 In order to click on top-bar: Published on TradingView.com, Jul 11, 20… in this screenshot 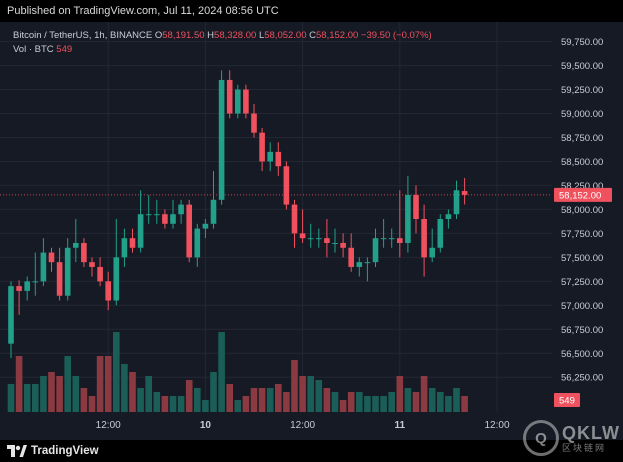, I will do `click(311, 11)`.